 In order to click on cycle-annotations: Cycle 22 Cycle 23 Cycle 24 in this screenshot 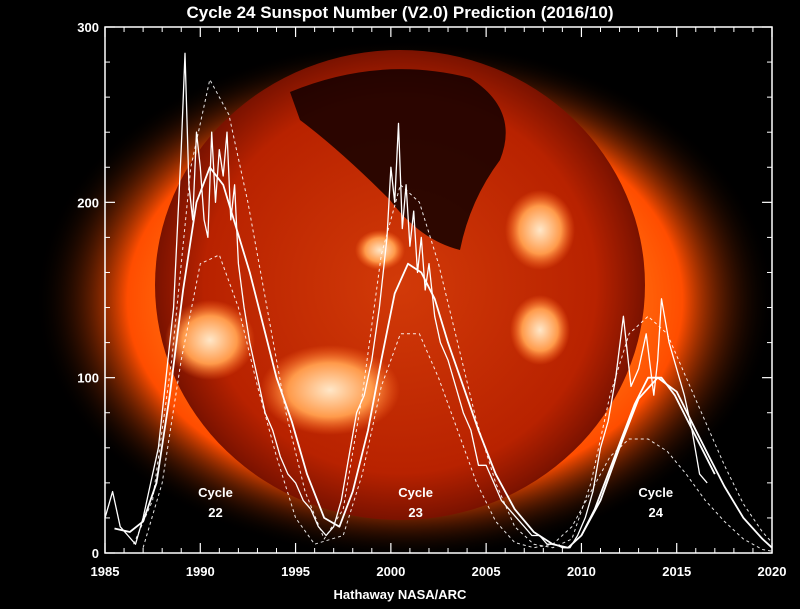, I will do `click(435, 502)`.